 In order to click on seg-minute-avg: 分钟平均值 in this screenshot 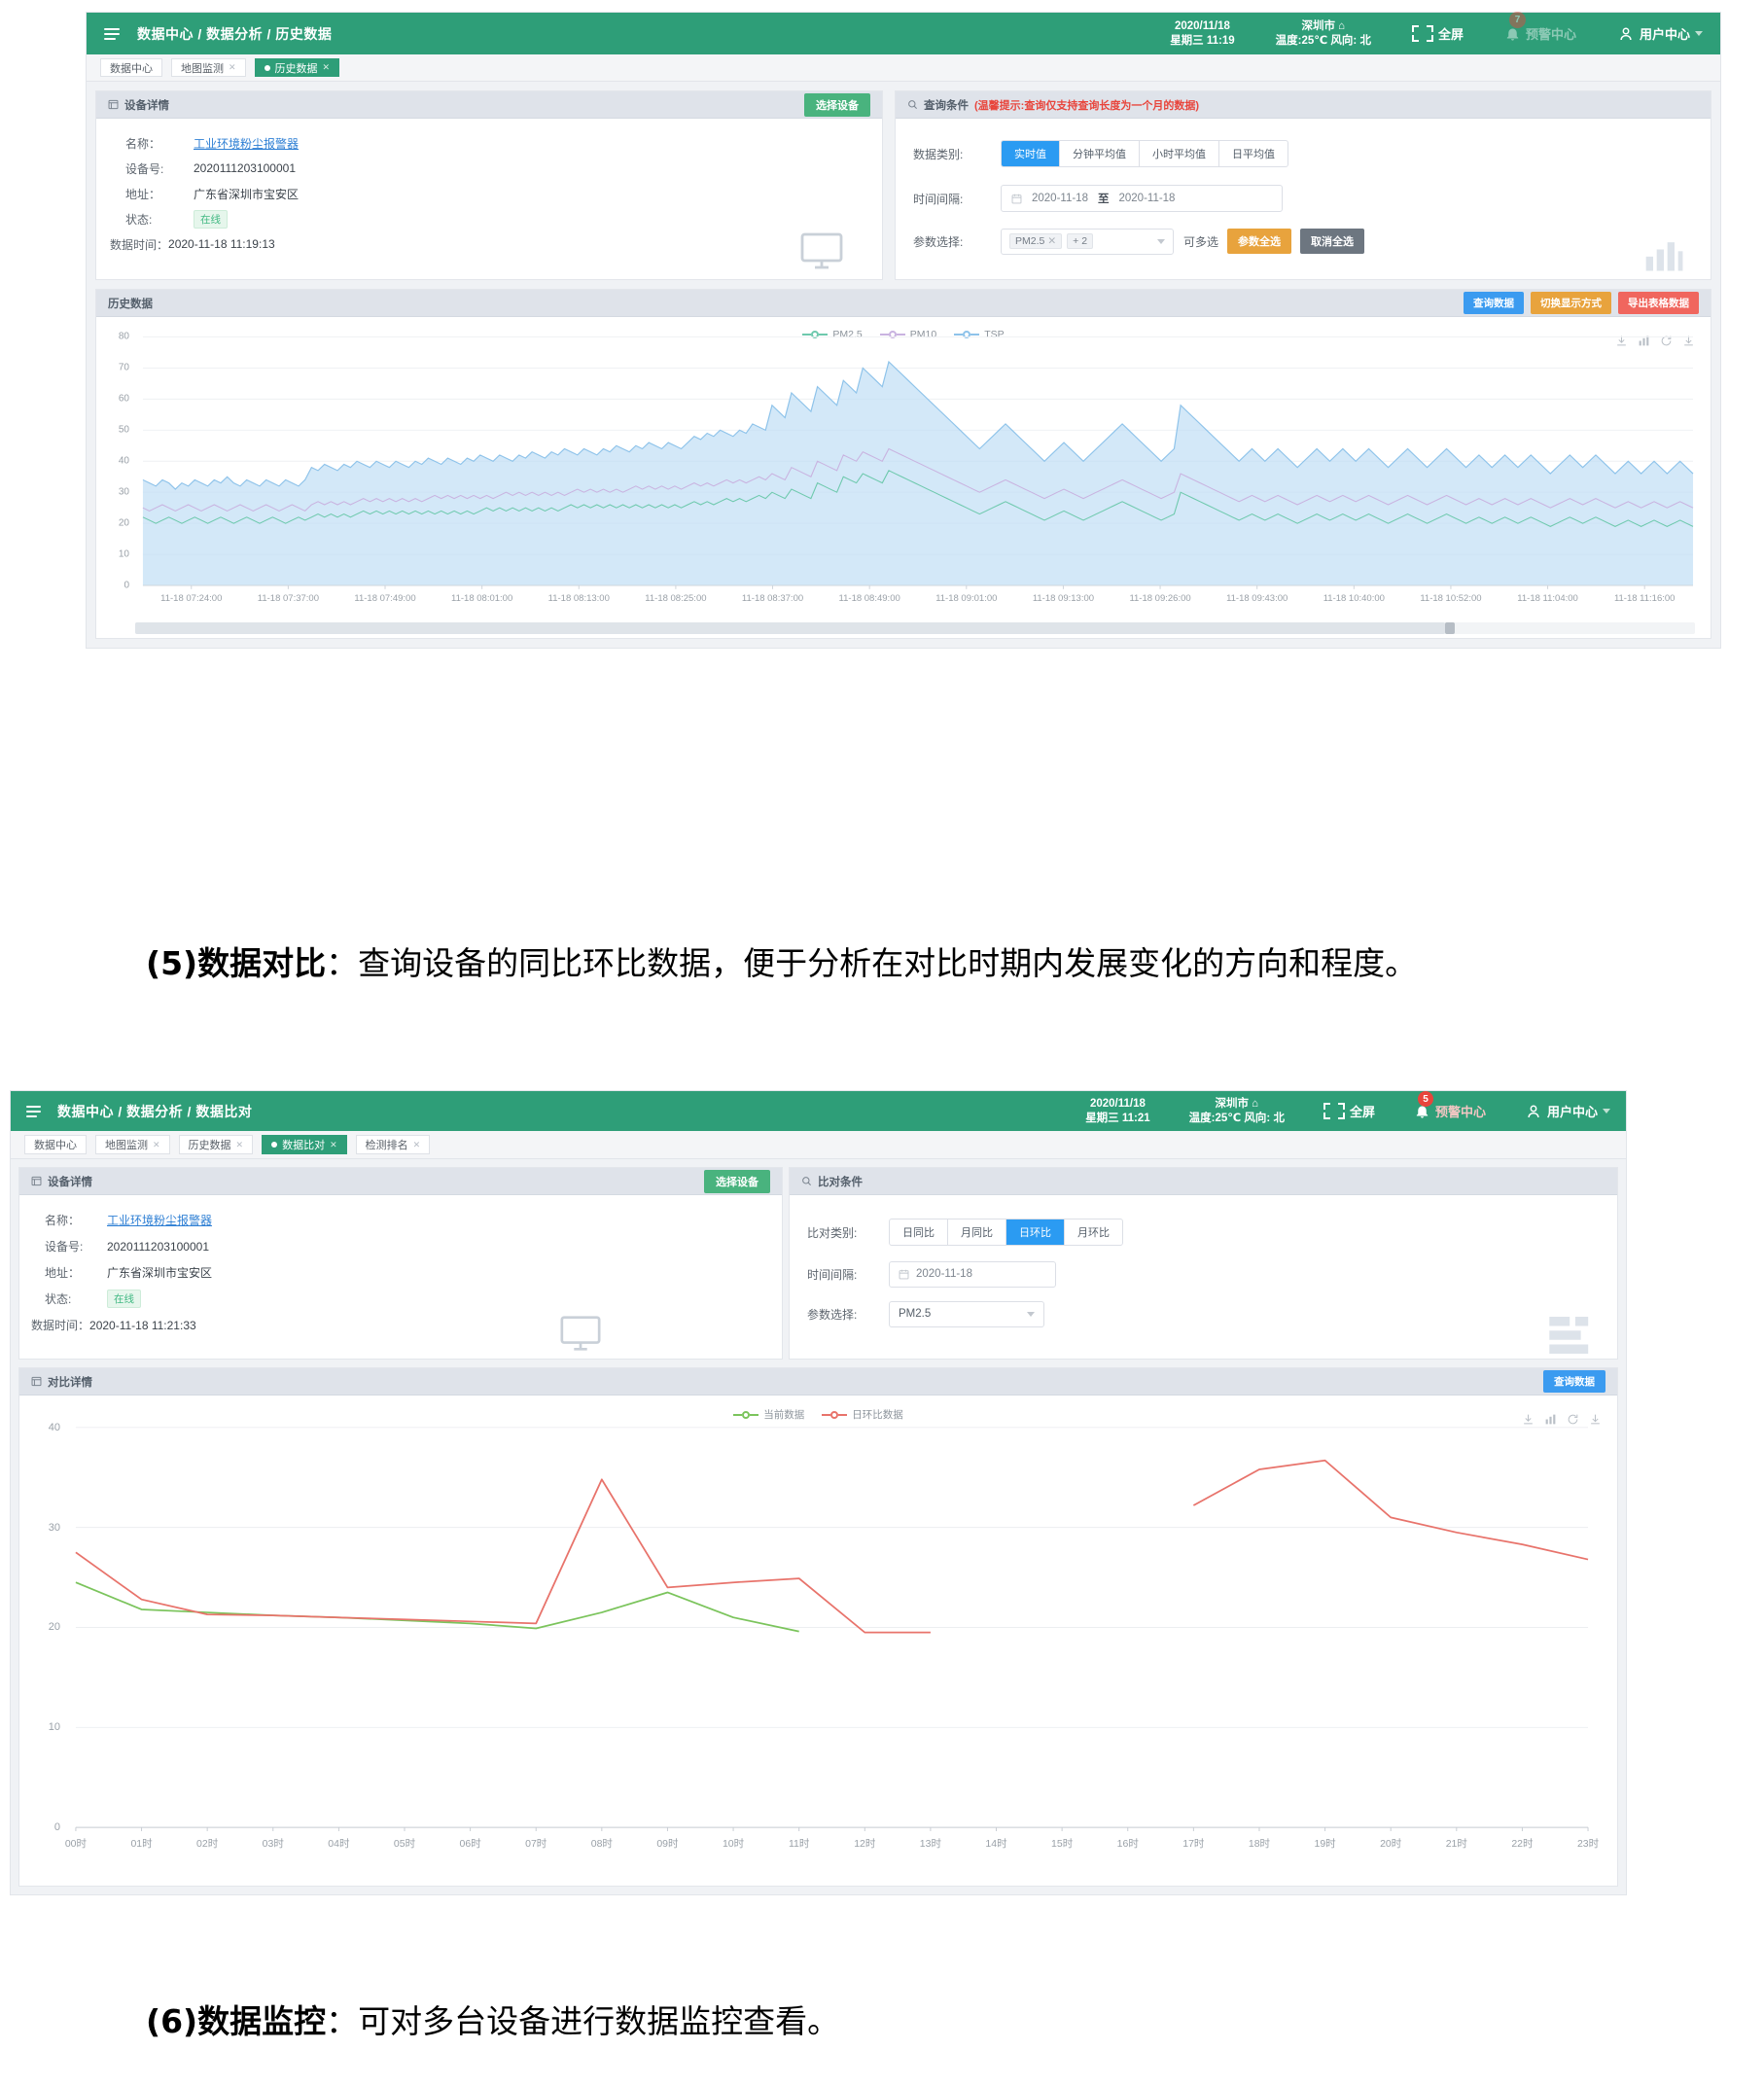, I will do `click(1100, 153)`.